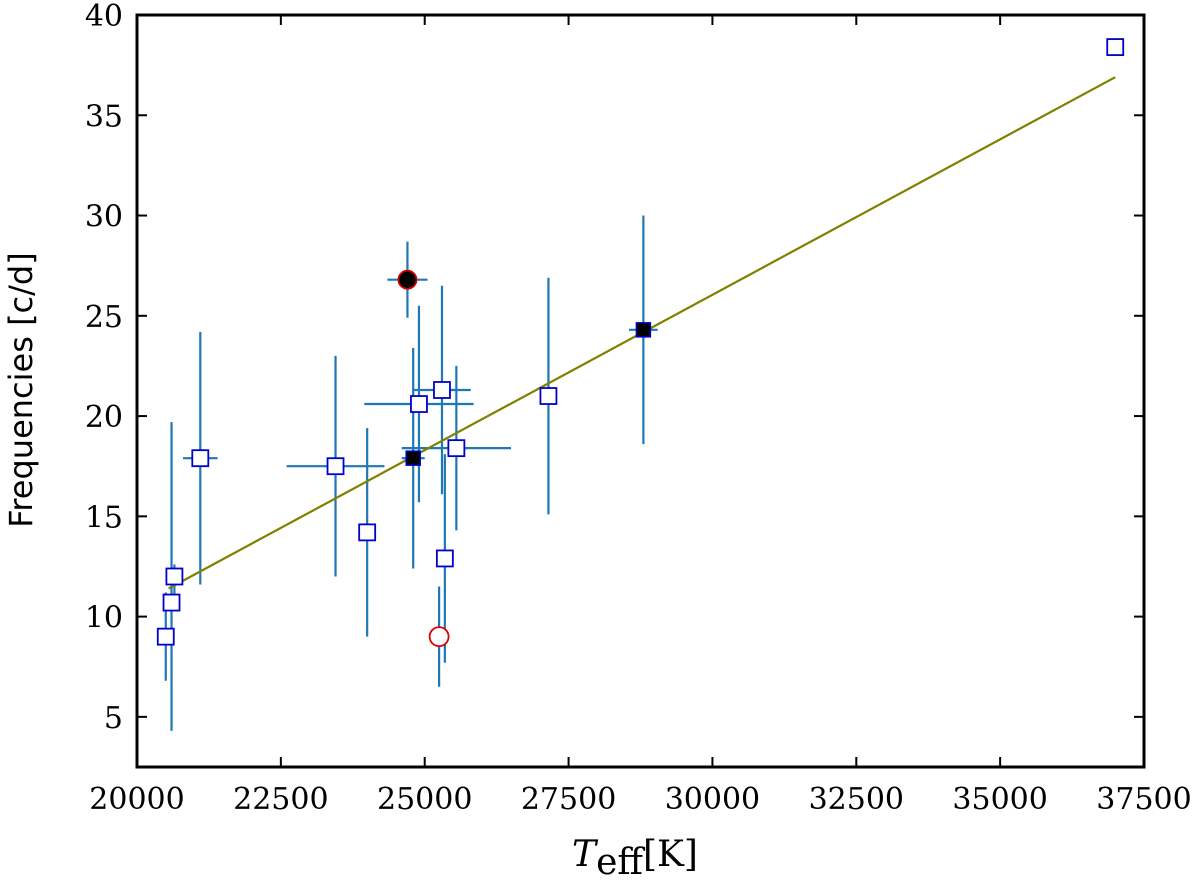 This screenshot has height=891, width=1200. Describe the element at coordinates (585, 854) in the screenshot. I see `x-axis-label-symbol: T` at that location.